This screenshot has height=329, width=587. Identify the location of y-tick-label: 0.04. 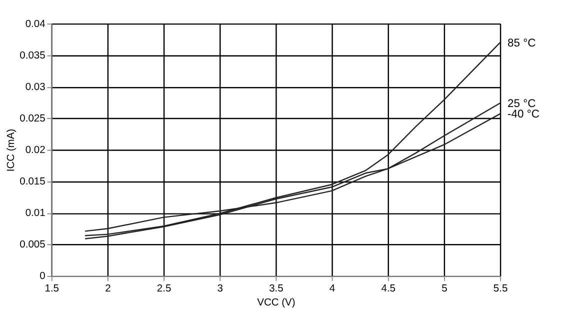
(35, 24).